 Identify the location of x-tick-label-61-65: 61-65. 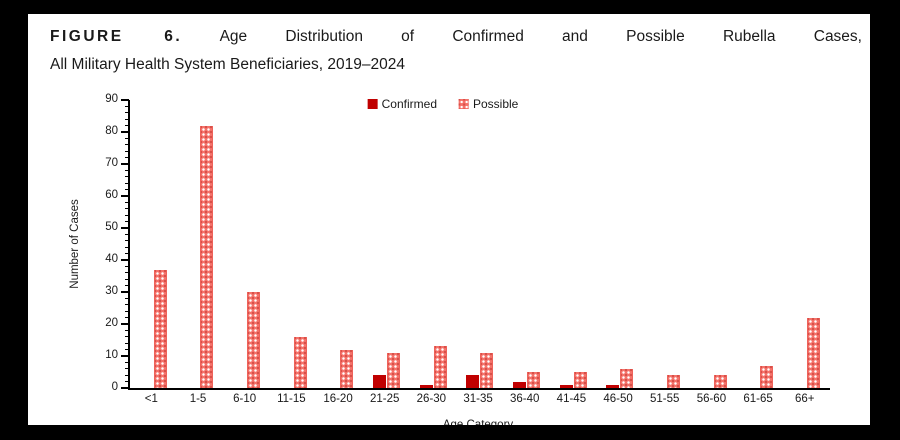
(758, 399).